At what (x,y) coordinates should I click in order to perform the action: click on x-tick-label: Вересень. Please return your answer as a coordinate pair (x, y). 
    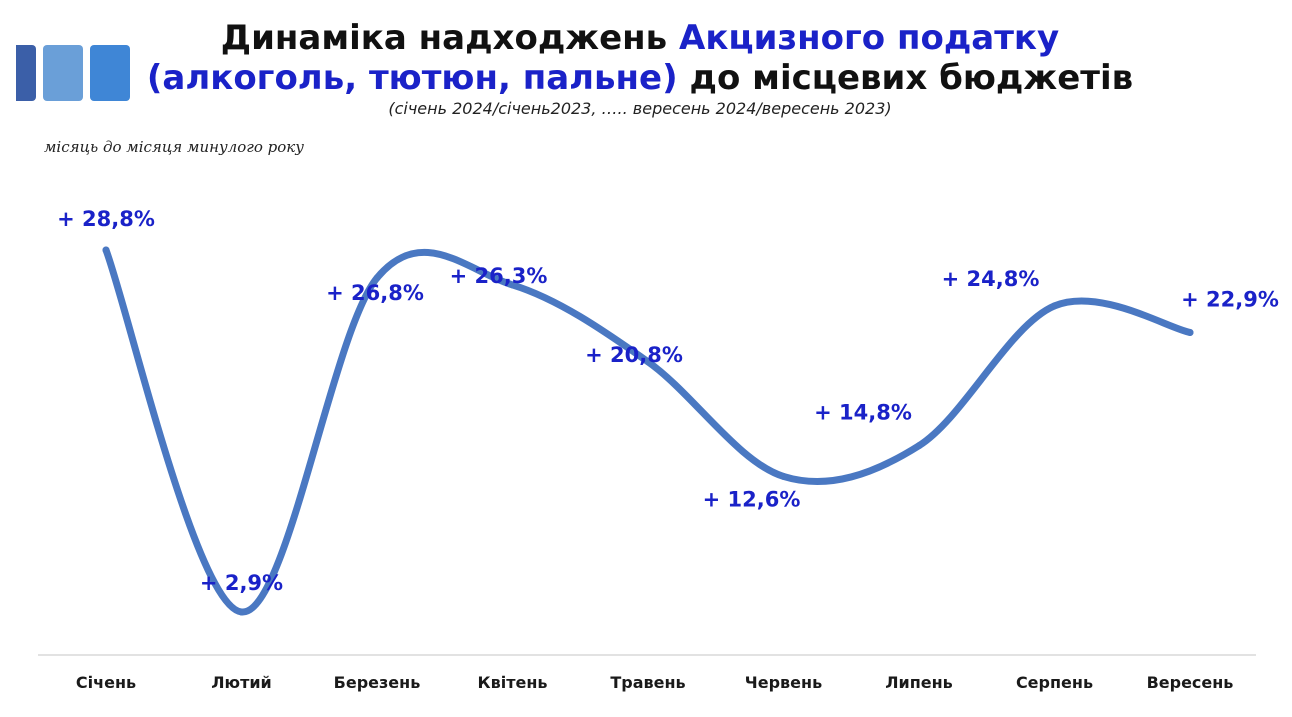
    Looking at the image, I should click on (1190, 682).